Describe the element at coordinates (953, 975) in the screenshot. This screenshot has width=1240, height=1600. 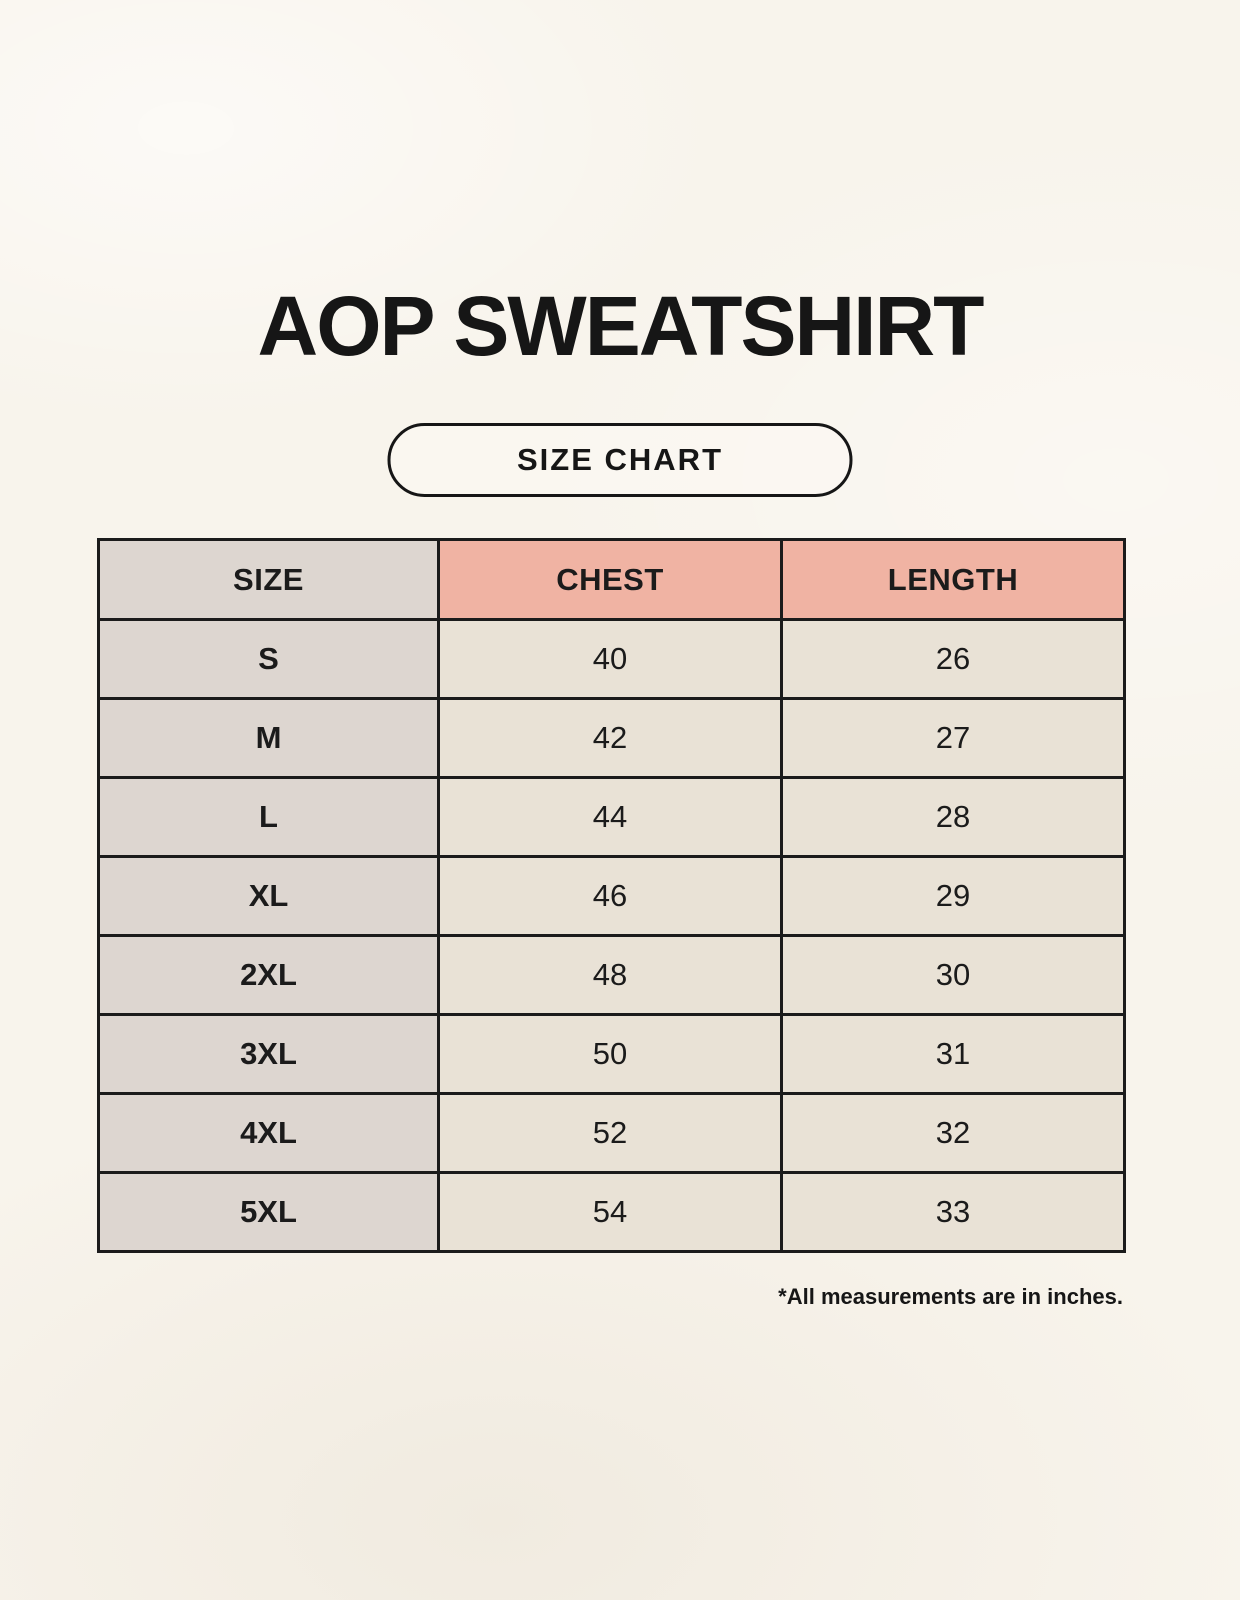
I see `length-cell: 30` at that location.